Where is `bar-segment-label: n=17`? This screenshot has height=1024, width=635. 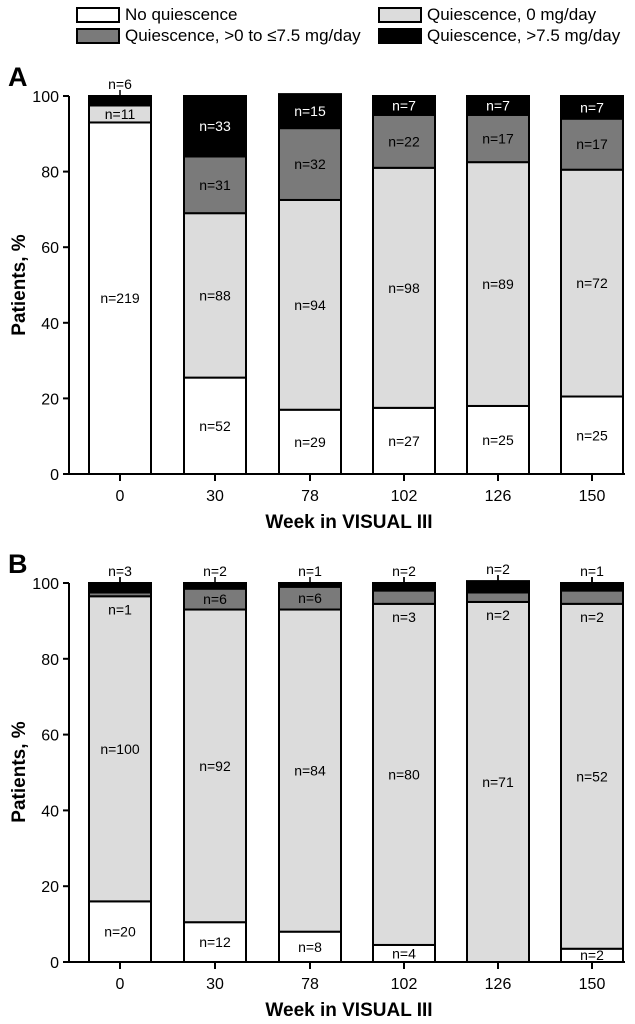
bar-segment-label: n=17 is located at coordinates (498, 139).